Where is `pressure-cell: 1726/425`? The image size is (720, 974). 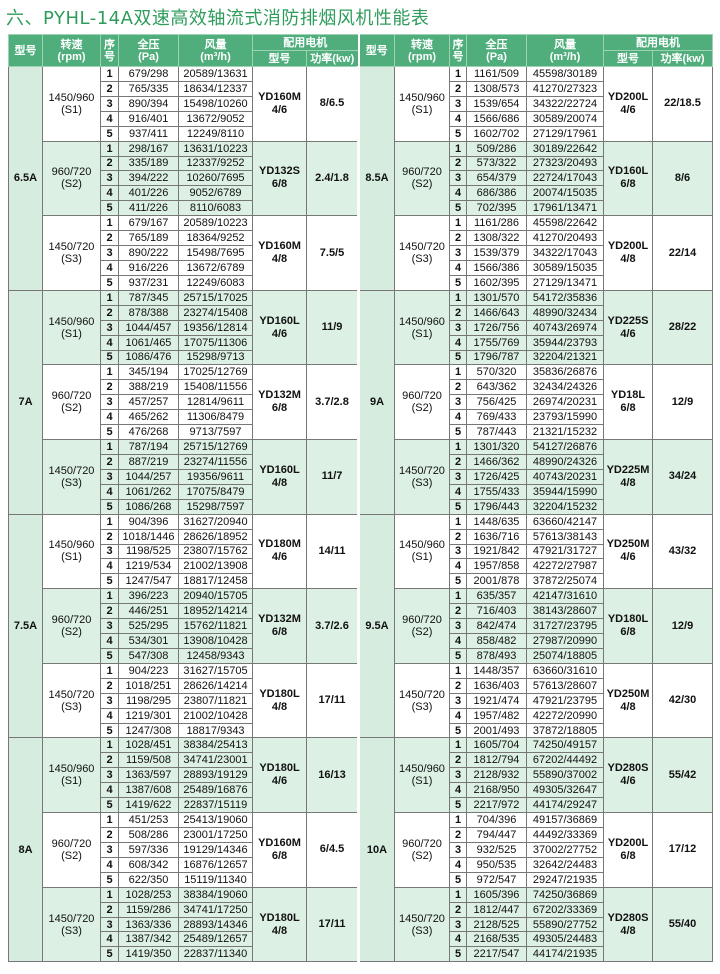
pressure-cell: 1726/425 is located at coordinates (496, 476).